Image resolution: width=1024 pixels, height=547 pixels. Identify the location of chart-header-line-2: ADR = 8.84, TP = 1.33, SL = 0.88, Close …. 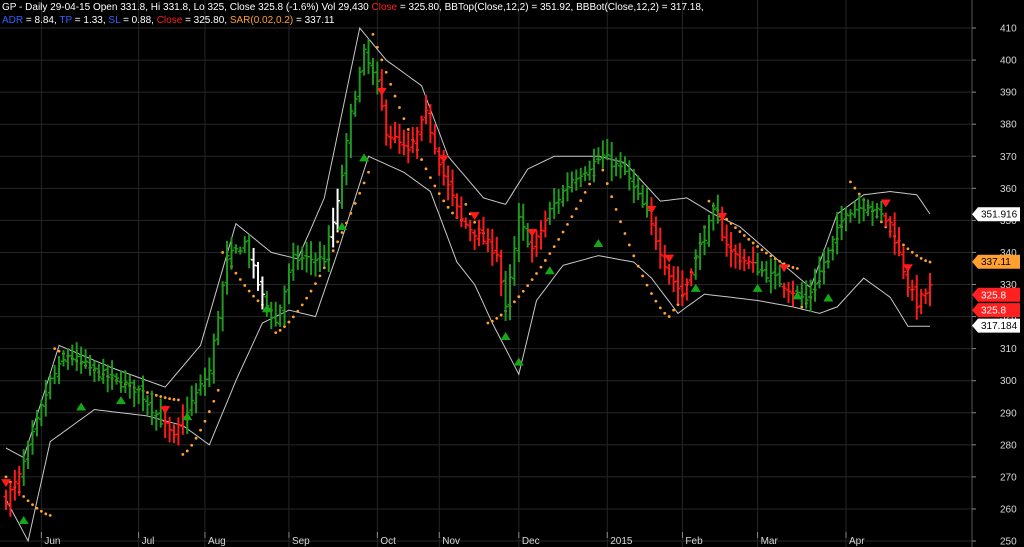
(168, 21).